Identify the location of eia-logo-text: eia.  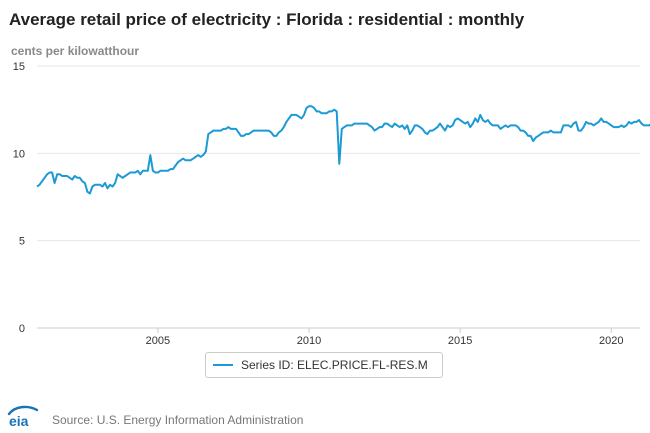
(19, 421).